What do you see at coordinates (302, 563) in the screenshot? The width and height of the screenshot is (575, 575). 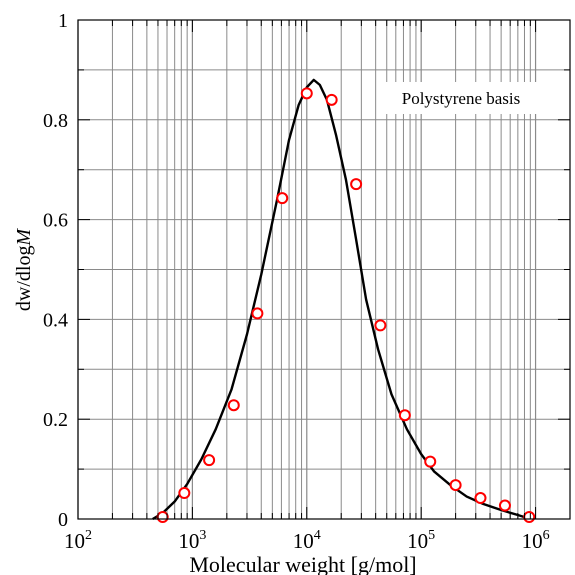 I see `x-axis-label: Molecular weight [g/mol]` at bounding box center [302, 563].